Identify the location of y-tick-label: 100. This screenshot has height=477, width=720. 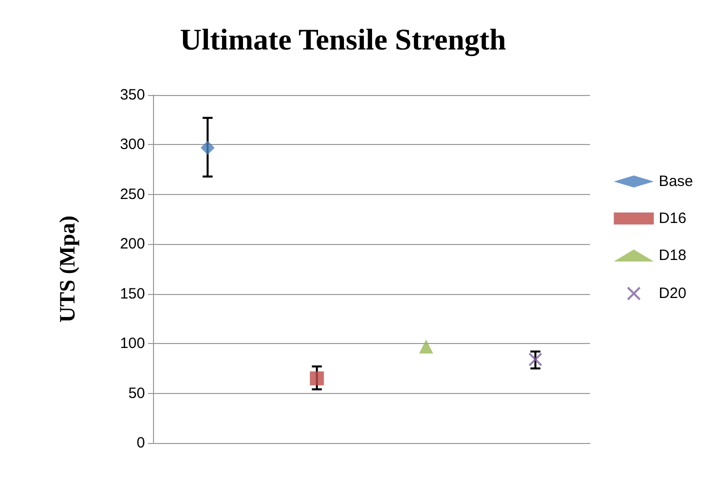
(132, 343).